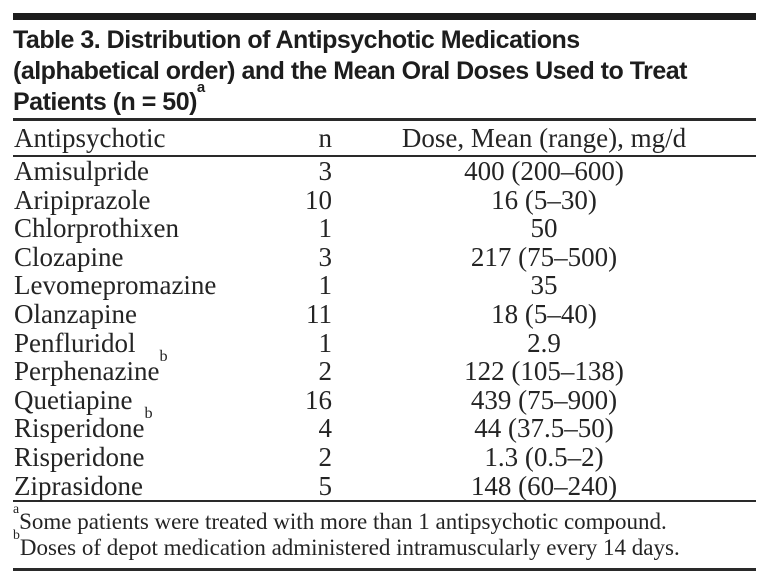 The image size is (768, 583). What do you see at coordinates (146, 139) in the screenshot?
I see `column-header-antipsychotic: Antipsychotic` at bounding box center [146, 139].